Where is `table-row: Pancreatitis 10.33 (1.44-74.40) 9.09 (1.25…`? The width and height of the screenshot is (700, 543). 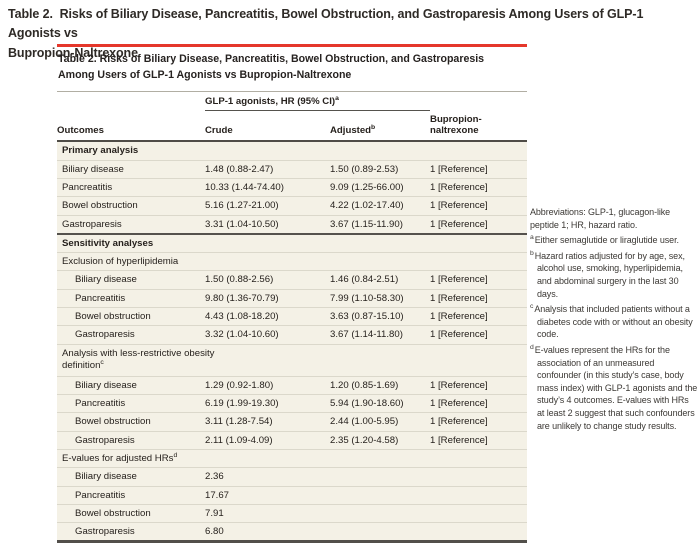 table-row: Pancreatitis 10.33 (1.44-74.40) 9.09 (1.25… is located at coordinates (292, 187).